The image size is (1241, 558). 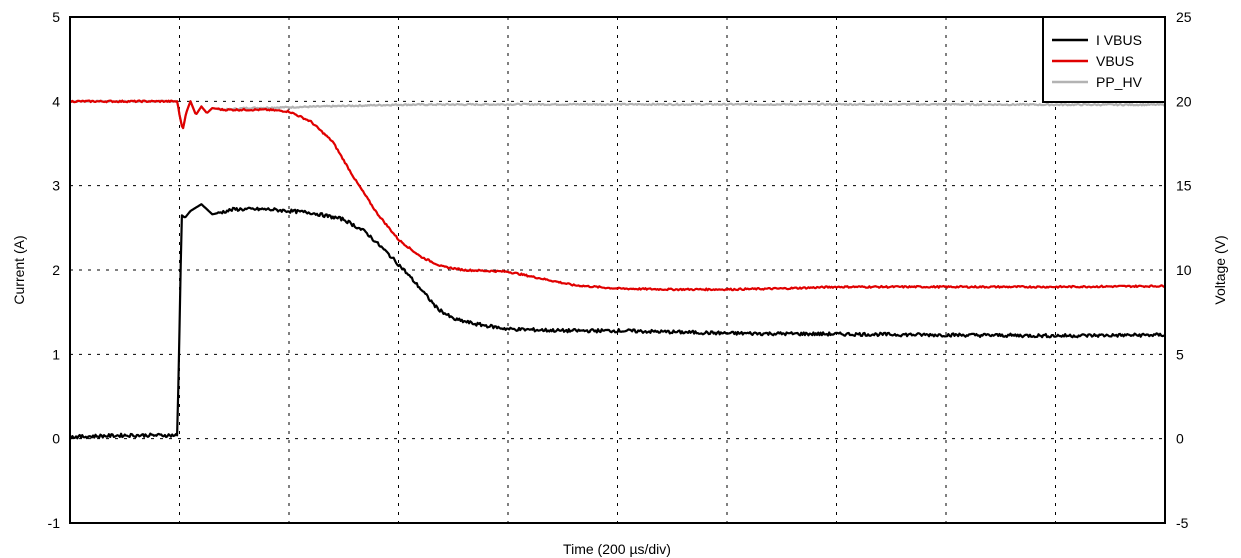 I want to click on y-tick-label-left: 3, so click(x=56, y=186).